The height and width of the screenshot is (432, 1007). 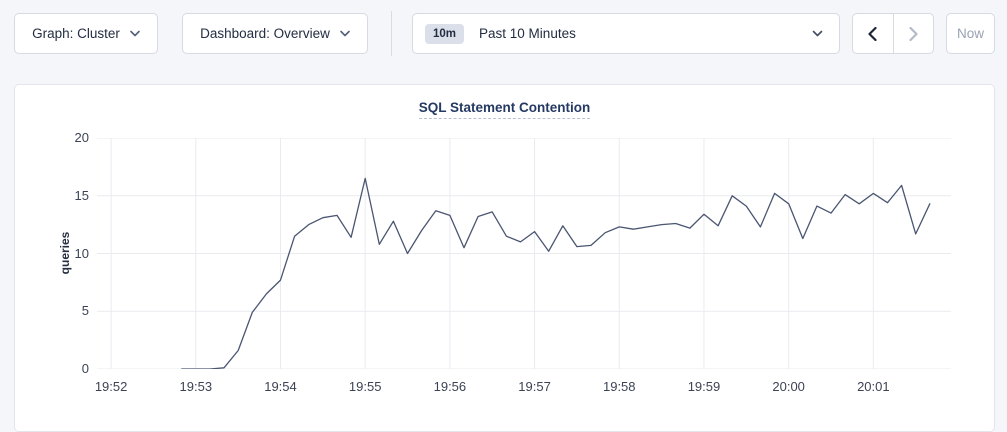 I want to click on x-tick-label: 19:53, so click(x=196, y=386).